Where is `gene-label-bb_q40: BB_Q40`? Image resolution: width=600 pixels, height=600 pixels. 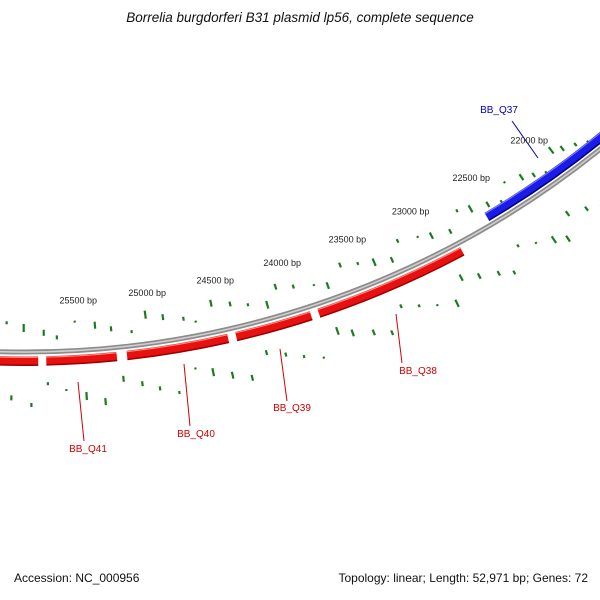 gene-label-bb_q40: BB_Q40 is located at coordinates (196, 434).